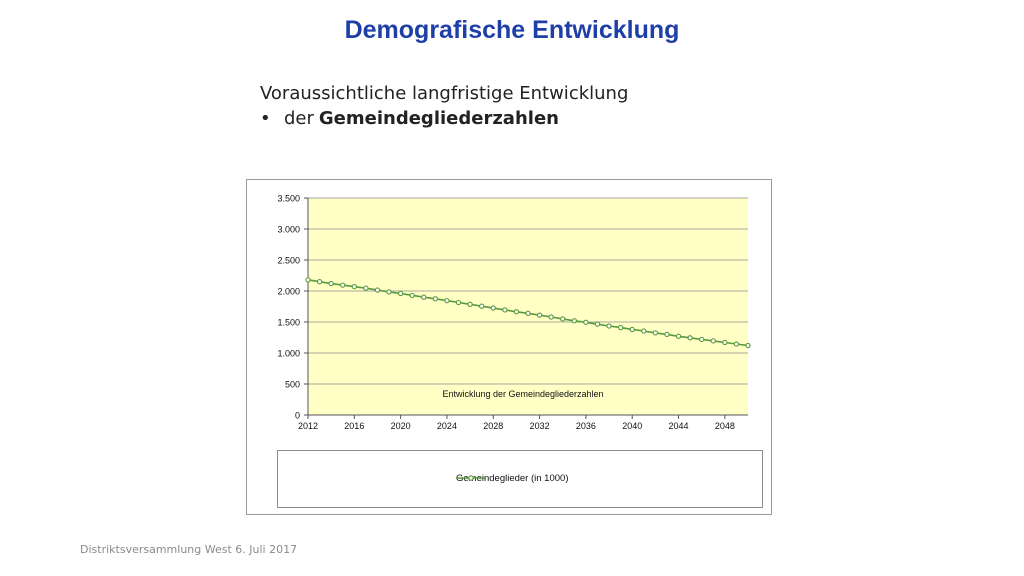  Describe the element at coordinates (447, 426) in the screenshot. I see `x-tick-label: 2024` at that location.